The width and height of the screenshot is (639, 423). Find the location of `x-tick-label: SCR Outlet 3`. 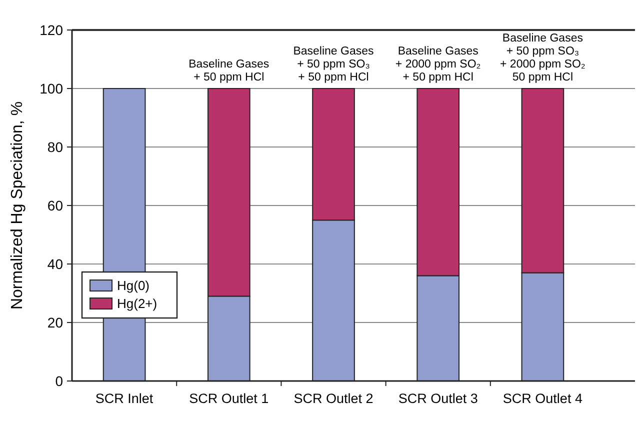

x-tick-label: SCR Outlet 3 is located at coordinates (438, 398).